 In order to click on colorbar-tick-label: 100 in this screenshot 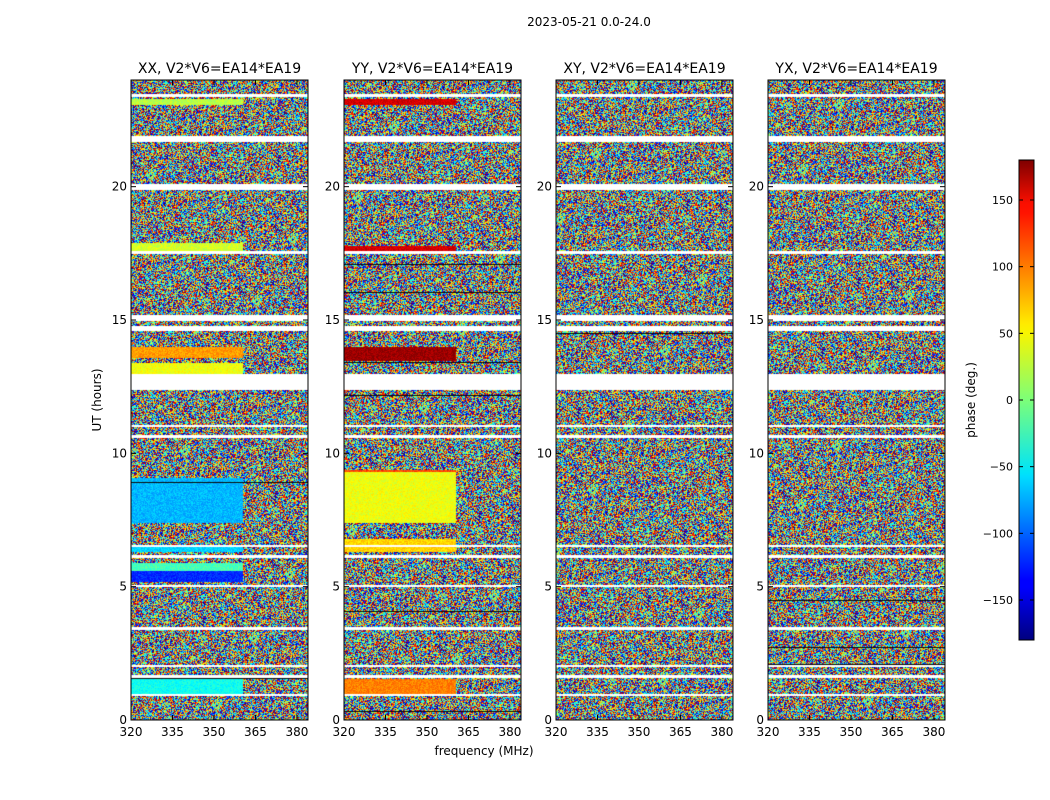, I will do `click(1002, 267)`.